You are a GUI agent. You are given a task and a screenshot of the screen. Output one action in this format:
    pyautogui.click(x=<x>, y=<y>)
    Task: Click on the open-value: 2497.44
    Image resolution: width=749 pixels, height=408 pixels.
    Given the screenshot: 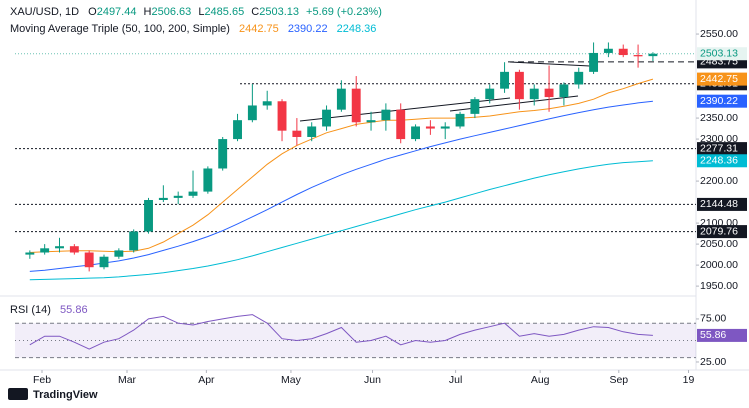 What is the action you would take?
    pyautogui.click(x=117, y=12)
    